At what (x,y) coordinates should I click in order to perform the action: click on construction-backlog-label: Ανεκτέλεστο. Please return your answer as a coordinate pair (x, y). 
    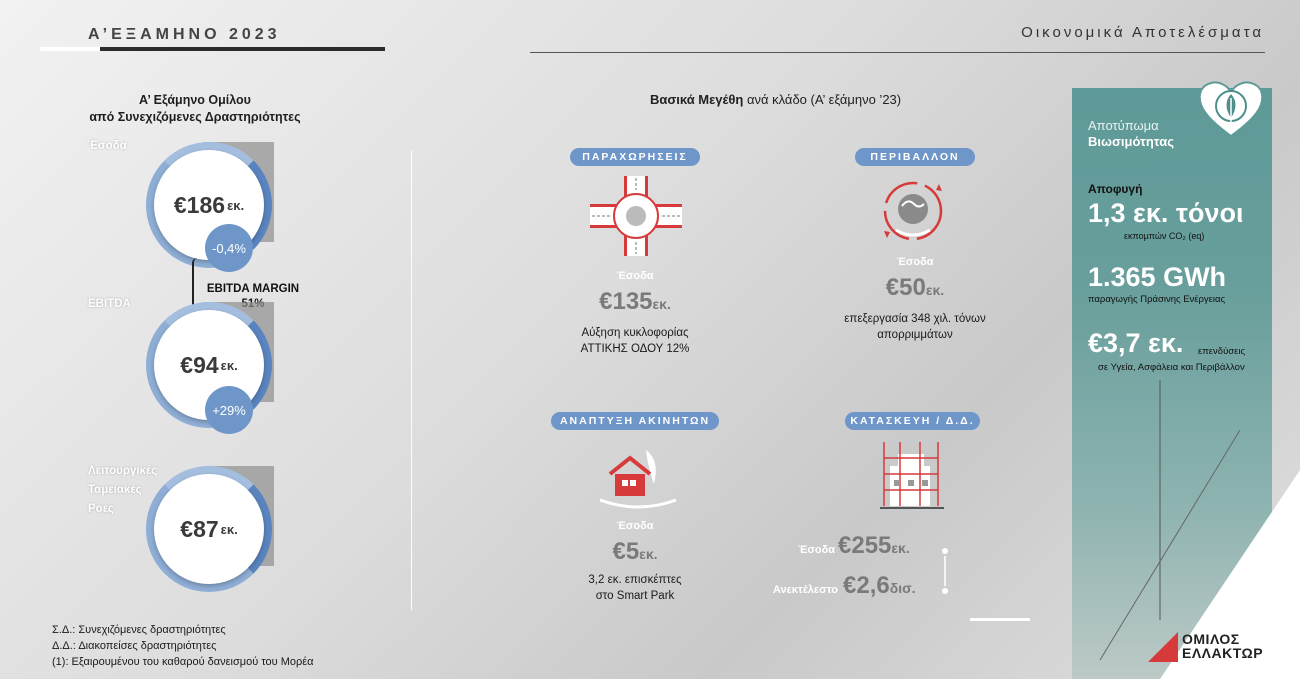
    Looking at the image, I should click on (805, 590).